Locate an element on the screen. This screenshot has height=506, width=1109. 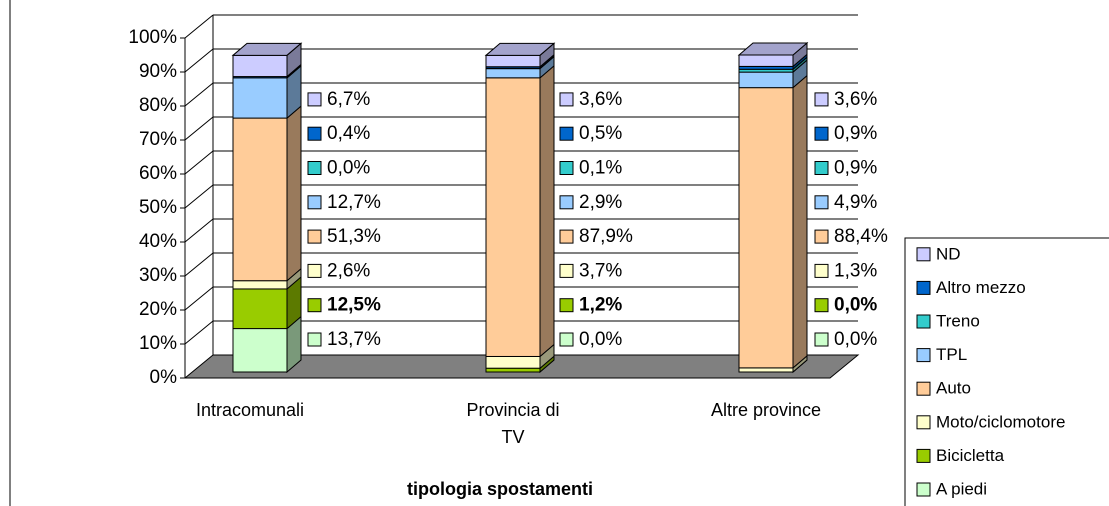
data-label: 12,5% is located at coordinates (354, 305).